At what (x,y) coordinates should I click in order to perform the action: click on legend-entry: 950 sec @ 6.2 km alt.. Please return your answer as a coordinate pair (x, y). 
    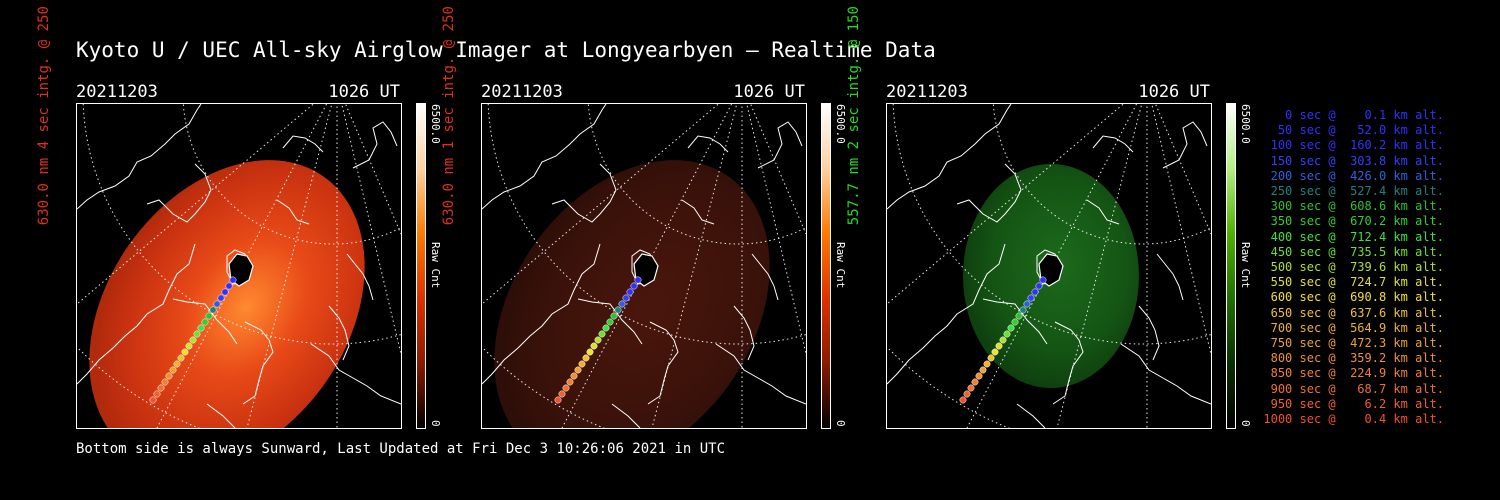
    Looking at the image, I should click on (1353, 403).